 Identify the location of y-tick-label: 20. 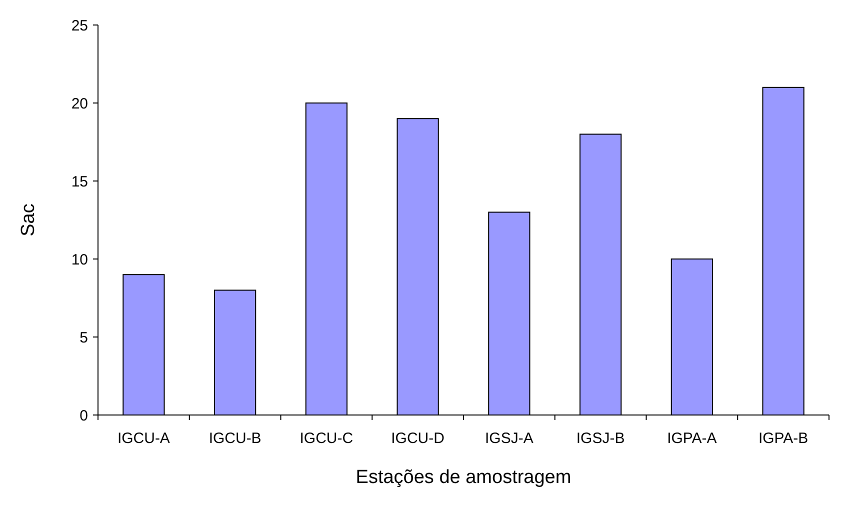
(79, 103).